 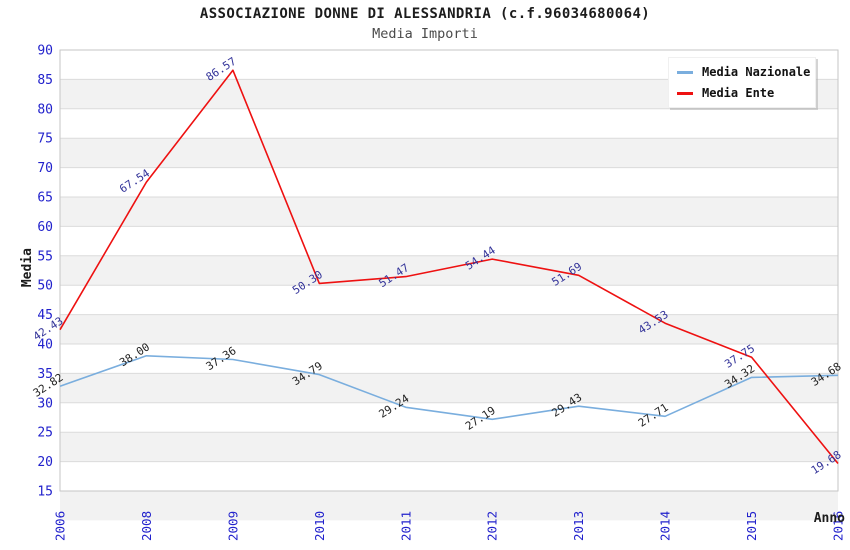 What do you see at coordinates (45, 256) in the screenshot?
I see `y-tick-label: 55` at bounding box center [45, 256].